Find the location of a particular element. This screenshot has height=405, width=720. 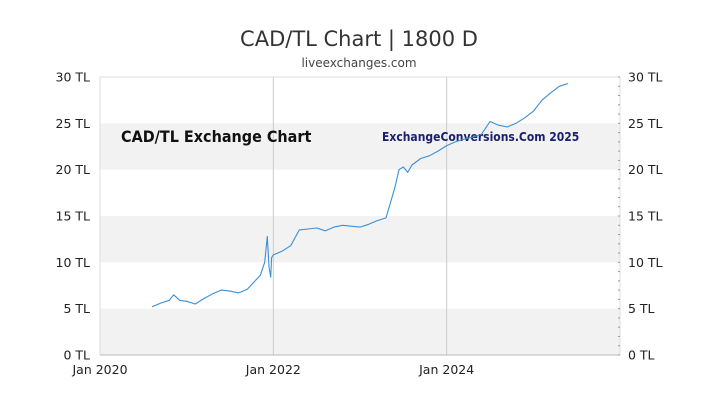

y-tick-label-right: 15 TL is located at coordinates (645, 216).